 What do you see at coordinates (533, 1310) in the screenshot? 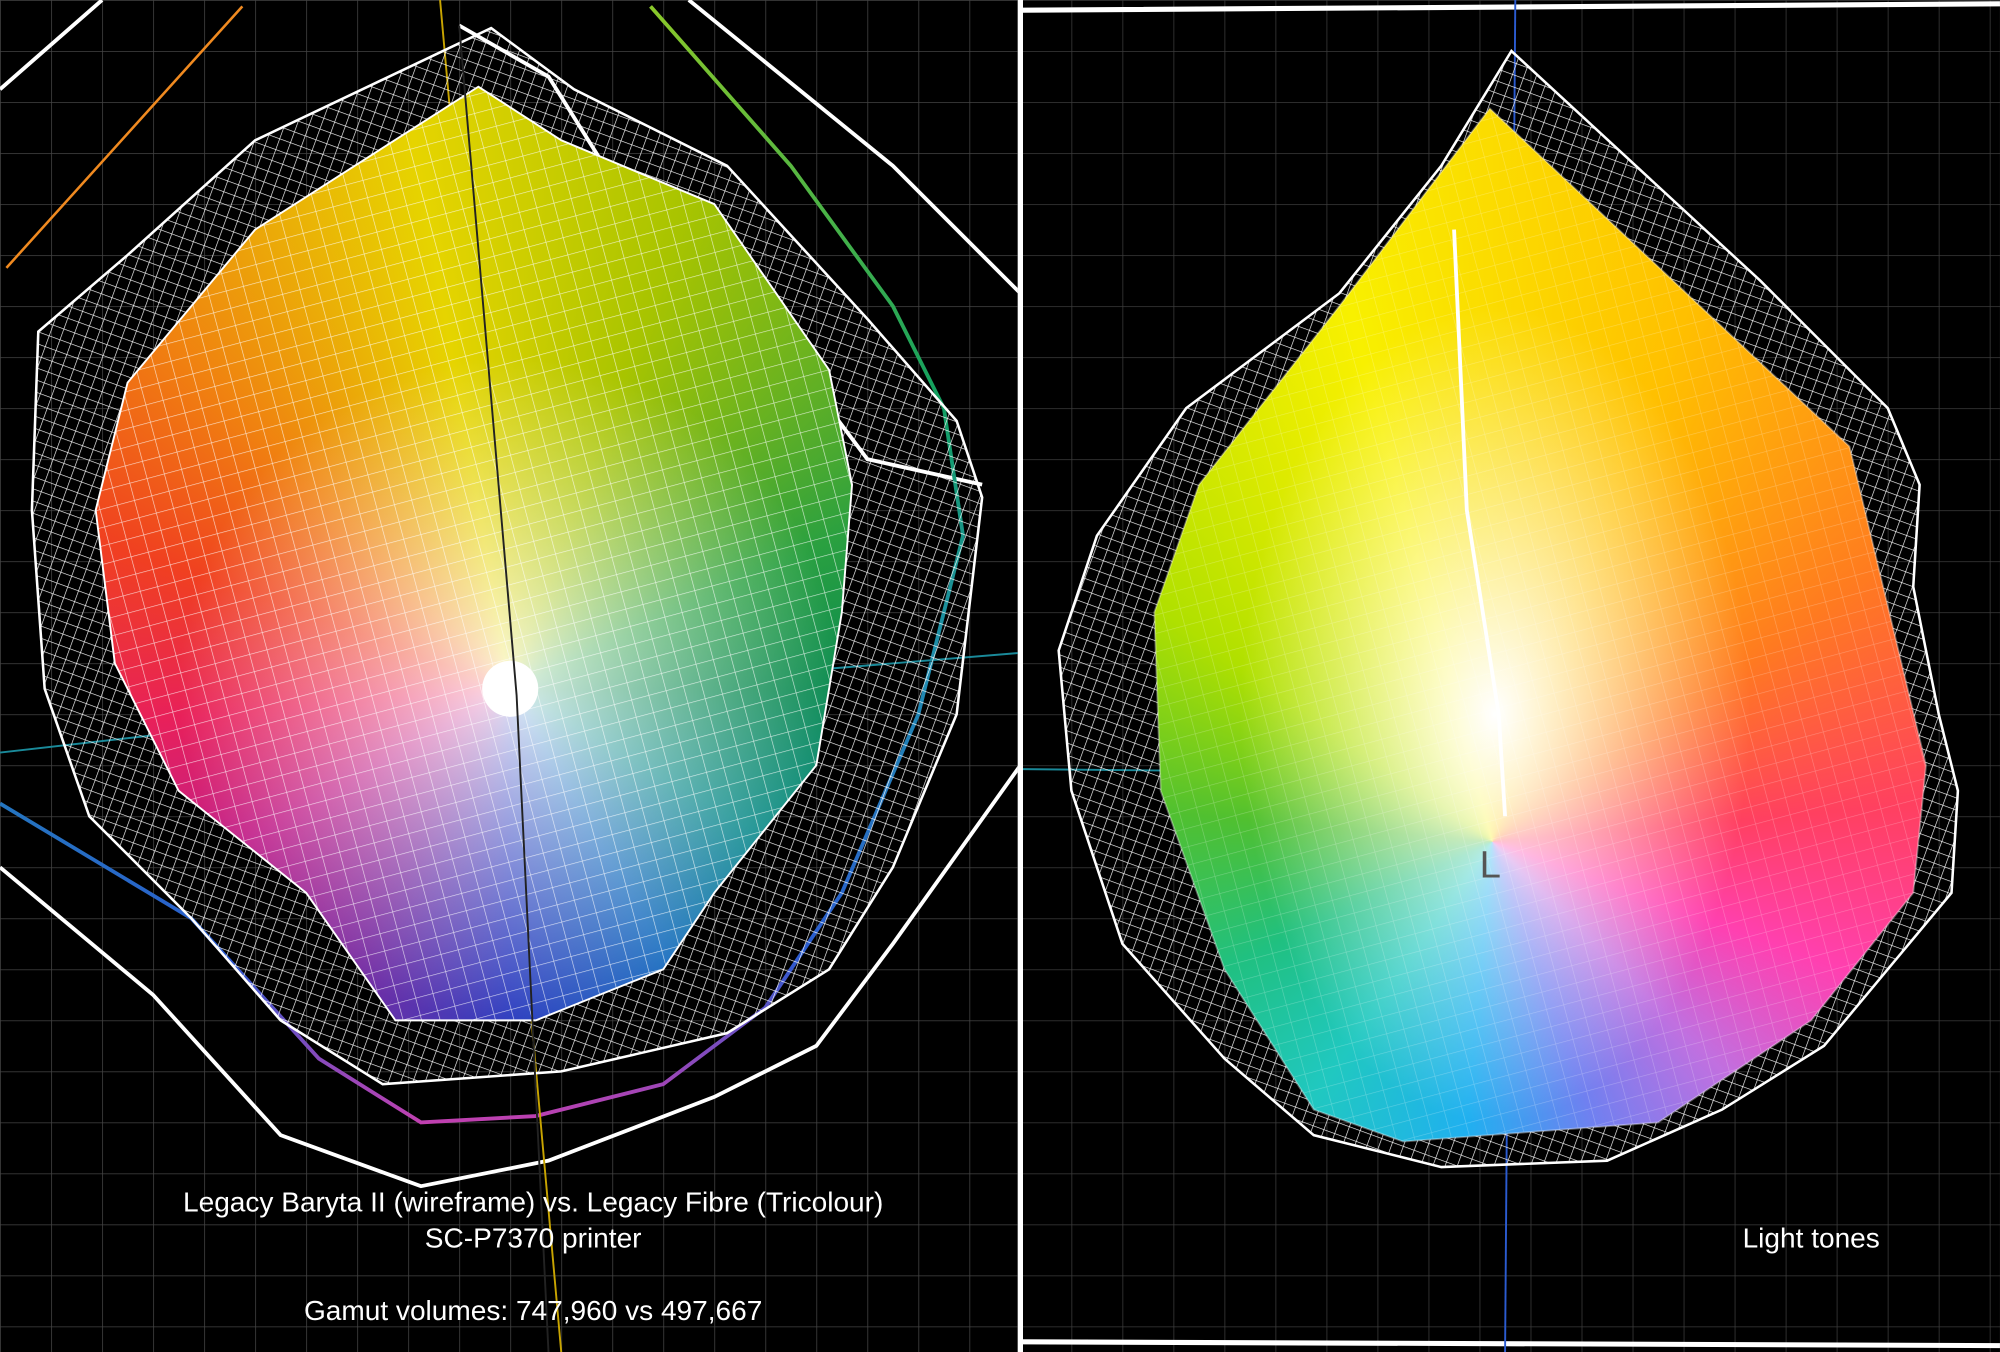
I see `caption-line: Gamut volumes: 747,960 vs 497,667` at bounding box center [533, 1310].